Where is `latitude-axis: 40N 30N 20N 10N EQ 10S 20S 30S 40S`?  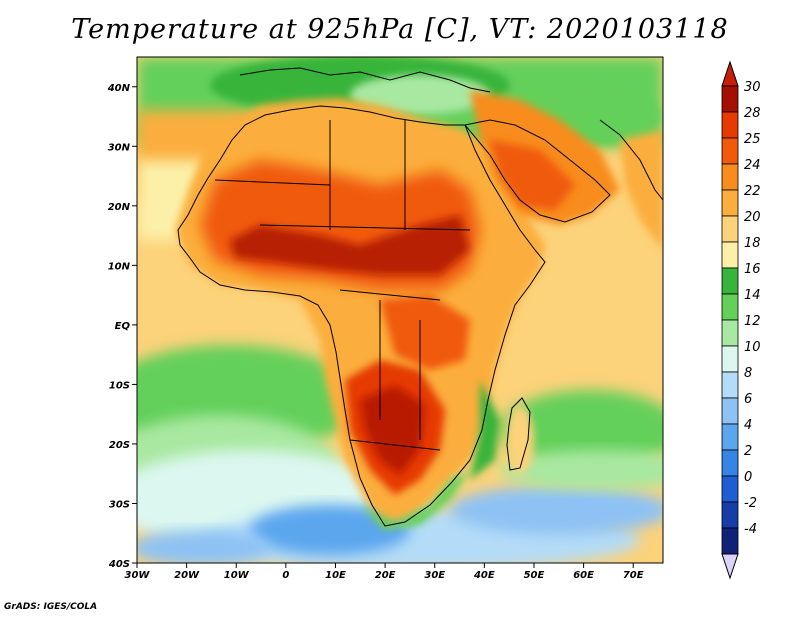
latitude-axis: 40N 30N 20N 10N EQ 10S 20S 30S 40S is located at coordinates (122, 326).